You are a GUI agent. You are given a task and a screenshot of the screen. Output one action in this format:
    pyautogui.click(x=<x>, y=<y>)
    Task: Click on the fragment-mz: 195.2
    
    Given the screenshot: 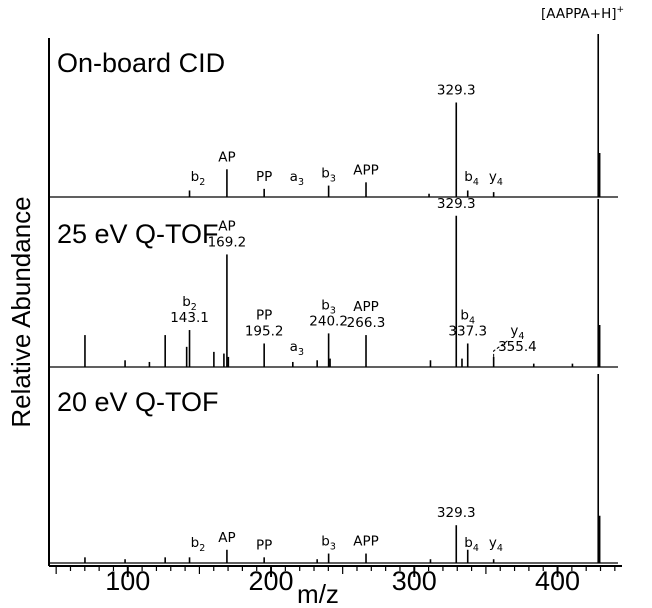 What is the action you would take?
    pyautogui.click(x=264, y=331)
    